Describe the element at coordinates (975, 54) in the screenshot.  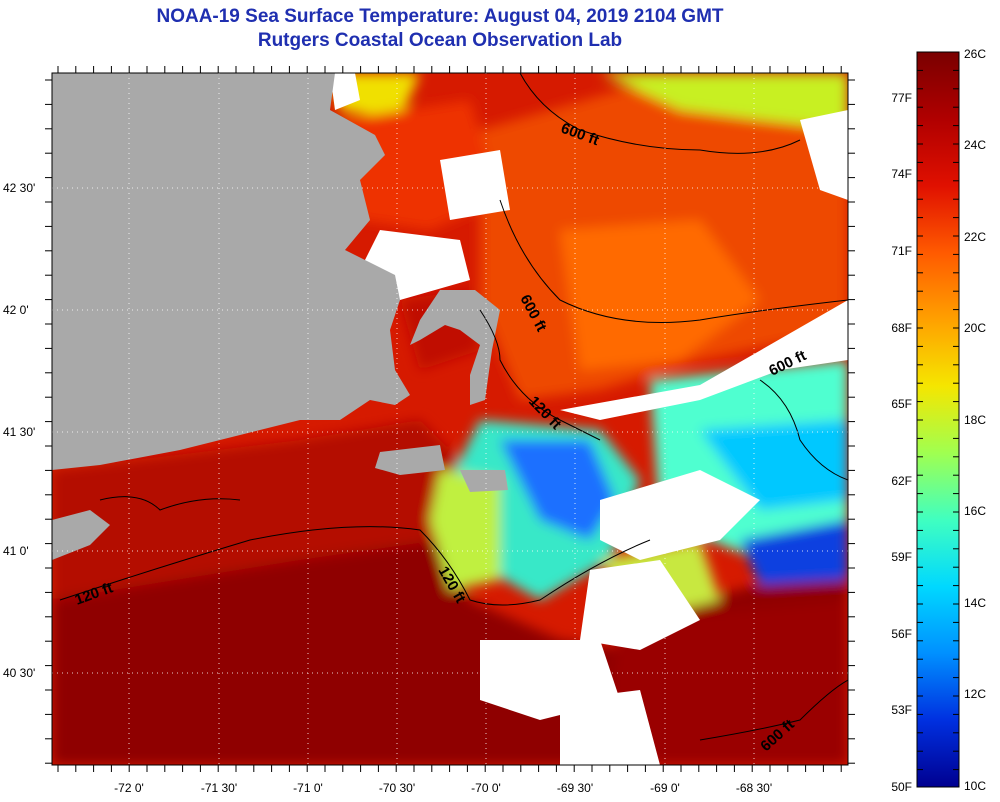
I see `colorbar-celsius-label: 26C` at that location.